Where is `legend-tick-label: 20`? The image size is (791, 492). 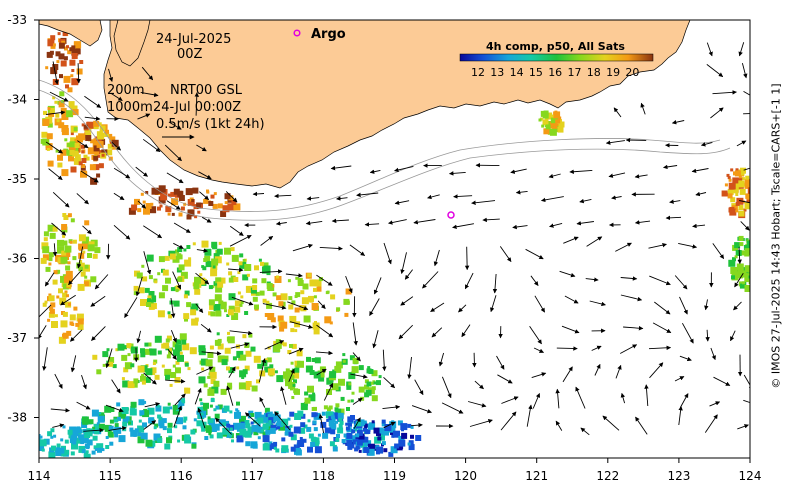 legend-tick-label: 20 is located at coordinates (632, 72).